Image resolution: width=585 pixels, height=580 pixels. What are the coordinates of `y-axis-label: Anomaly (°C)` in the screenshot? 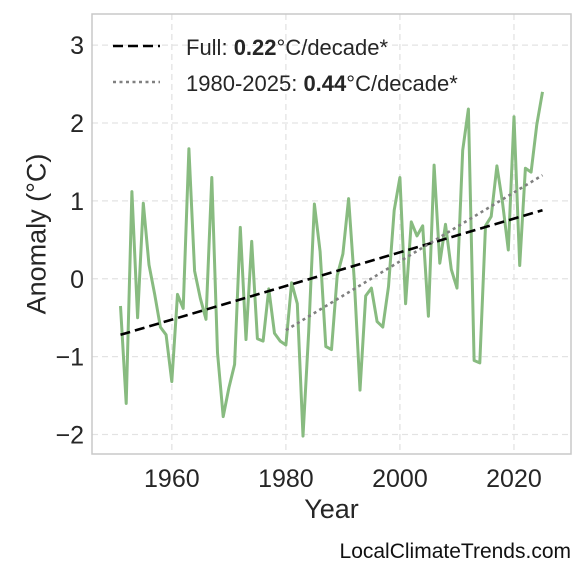 It's located at (36, 234).